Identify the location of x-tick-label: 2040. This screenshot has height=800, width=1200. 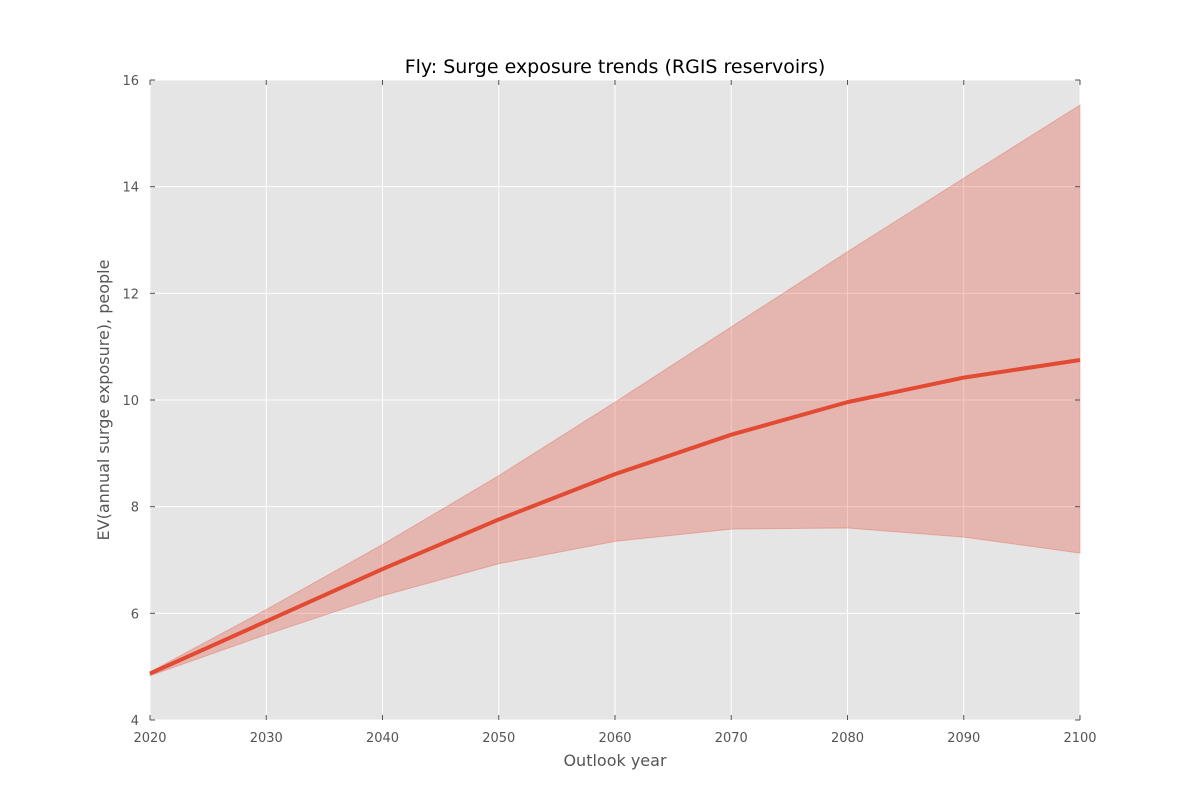
(382, 738).